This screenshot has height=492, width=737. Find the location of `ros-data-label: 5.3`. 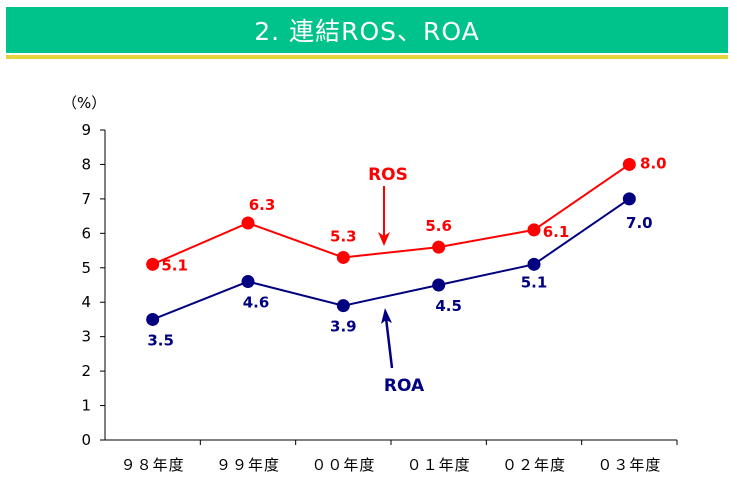

ros-data-label: 5.3 is located at coordinates (343, 236).